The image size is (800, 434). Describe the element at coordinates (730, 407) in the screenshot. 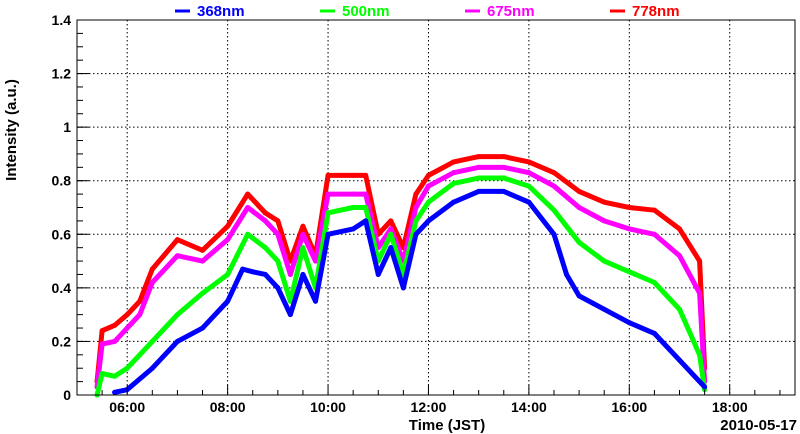

I see `x-tick-label: 18:00` at that location.